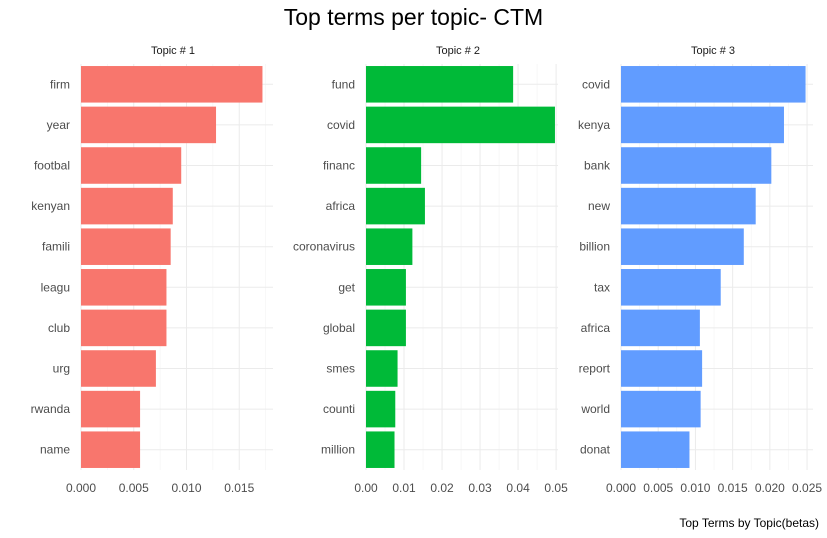 The image size is (827, 538). I want to click on bar-1-rwanda, so click(111, 409).